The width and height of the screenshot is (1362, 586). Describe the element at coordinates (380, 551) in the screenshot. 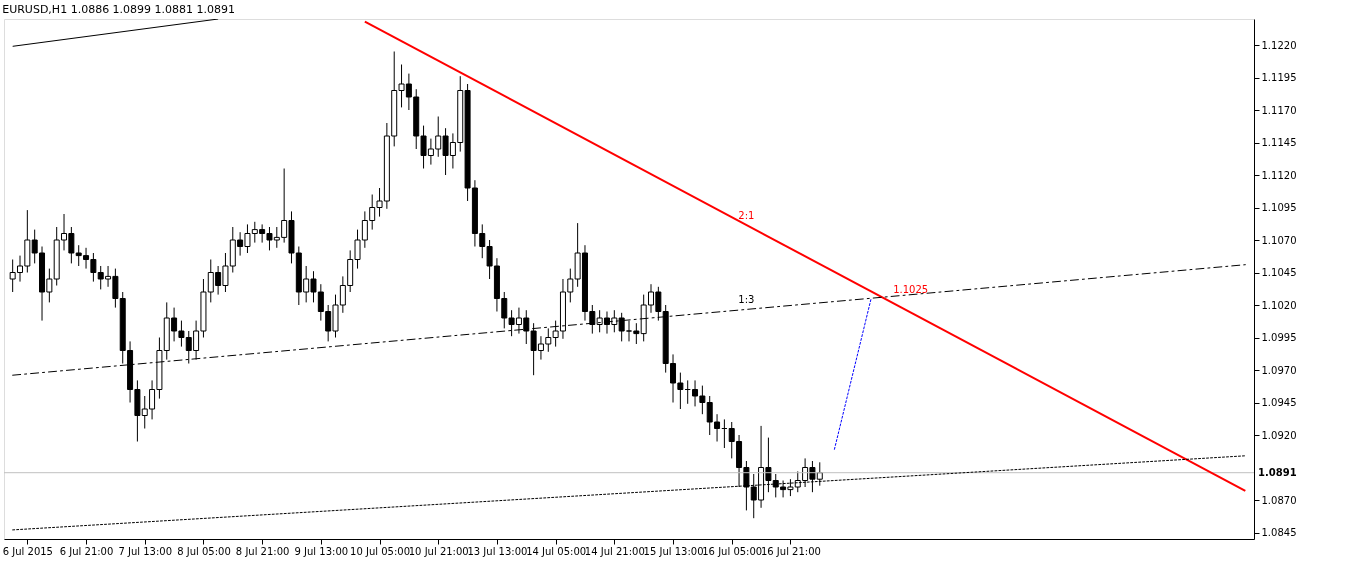

I see `x-tick-label: 10 Jul 05:00` at that location.